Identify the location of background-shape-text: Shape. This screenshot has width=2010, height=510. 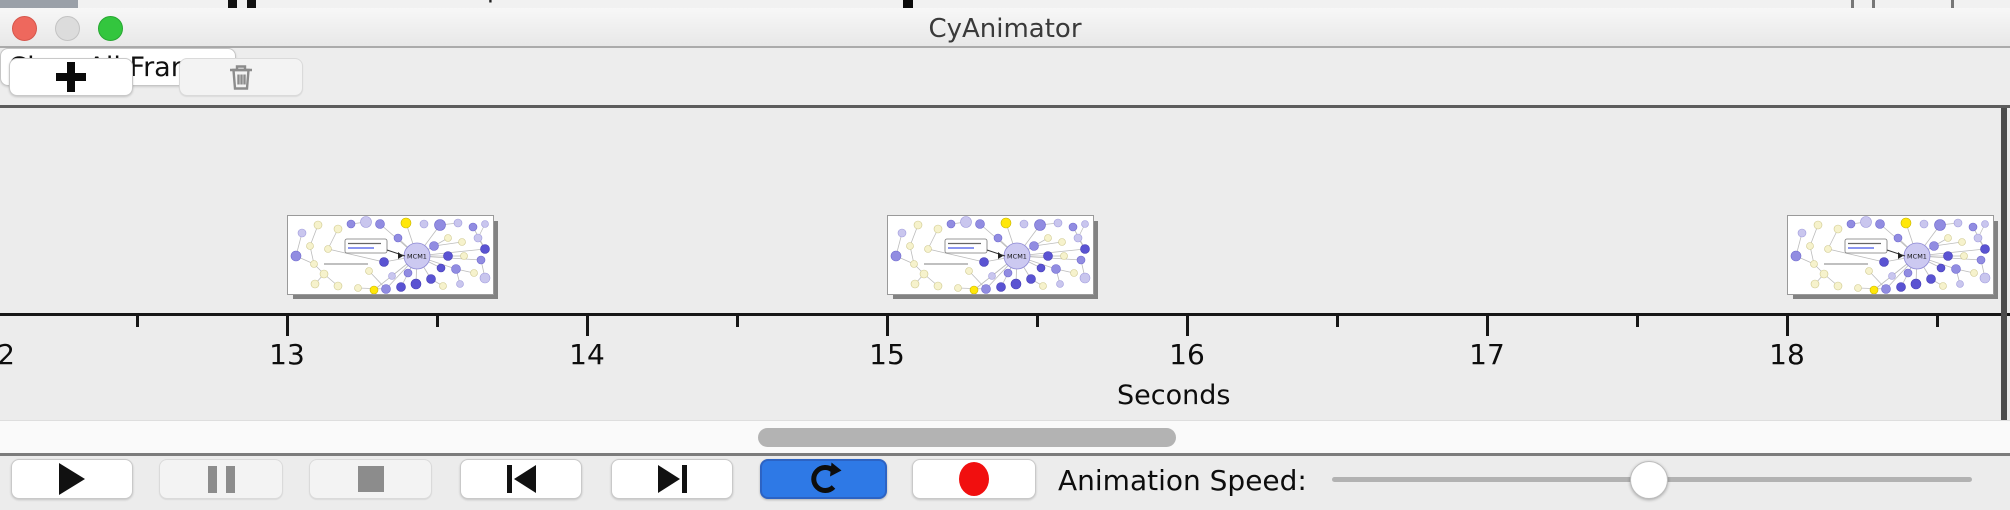
(478, 2).